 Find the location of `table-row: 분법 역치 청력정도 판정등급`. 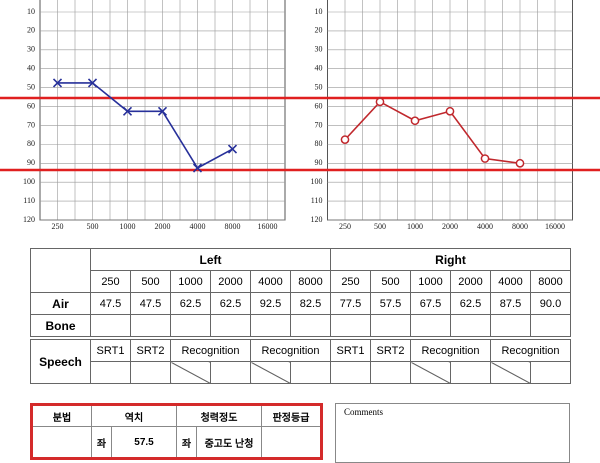

table-row: 분법 역치 청력정도 판정등급 is located at coordinates (176, 415).